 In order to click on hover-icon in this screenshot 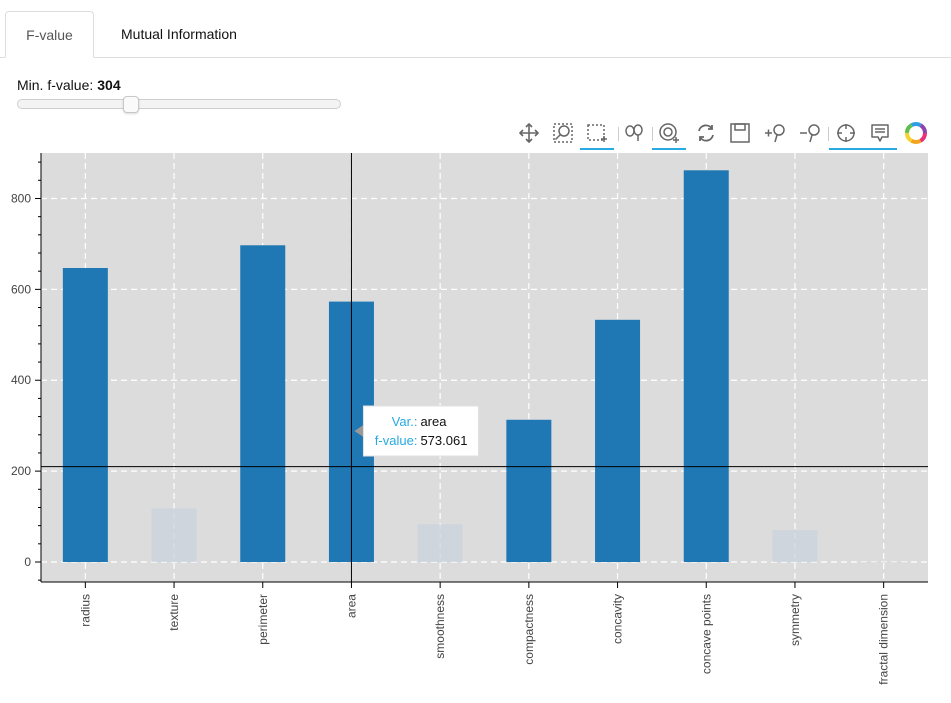, I will do `click(880, 134)`.